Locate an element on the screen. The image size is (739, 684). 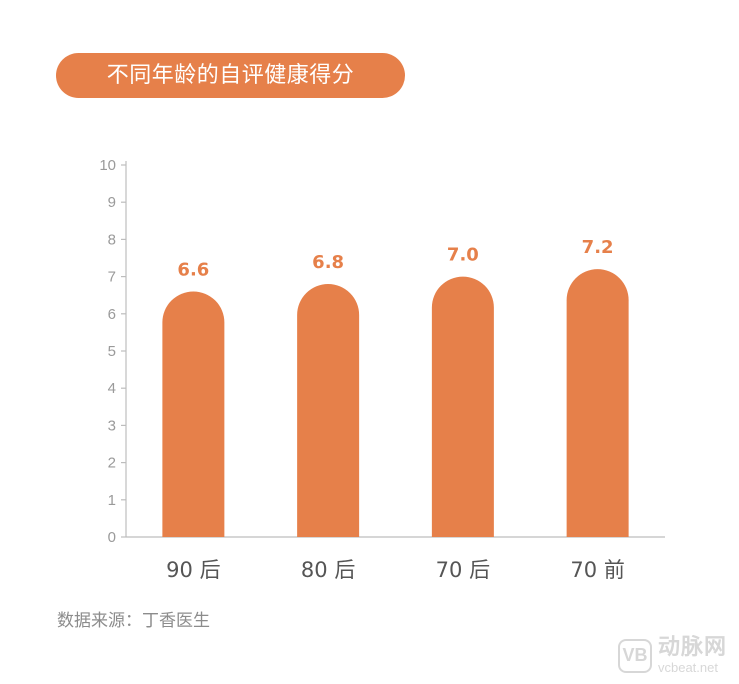
vb-logo-icon: VB is located at coordinates (634, 655).